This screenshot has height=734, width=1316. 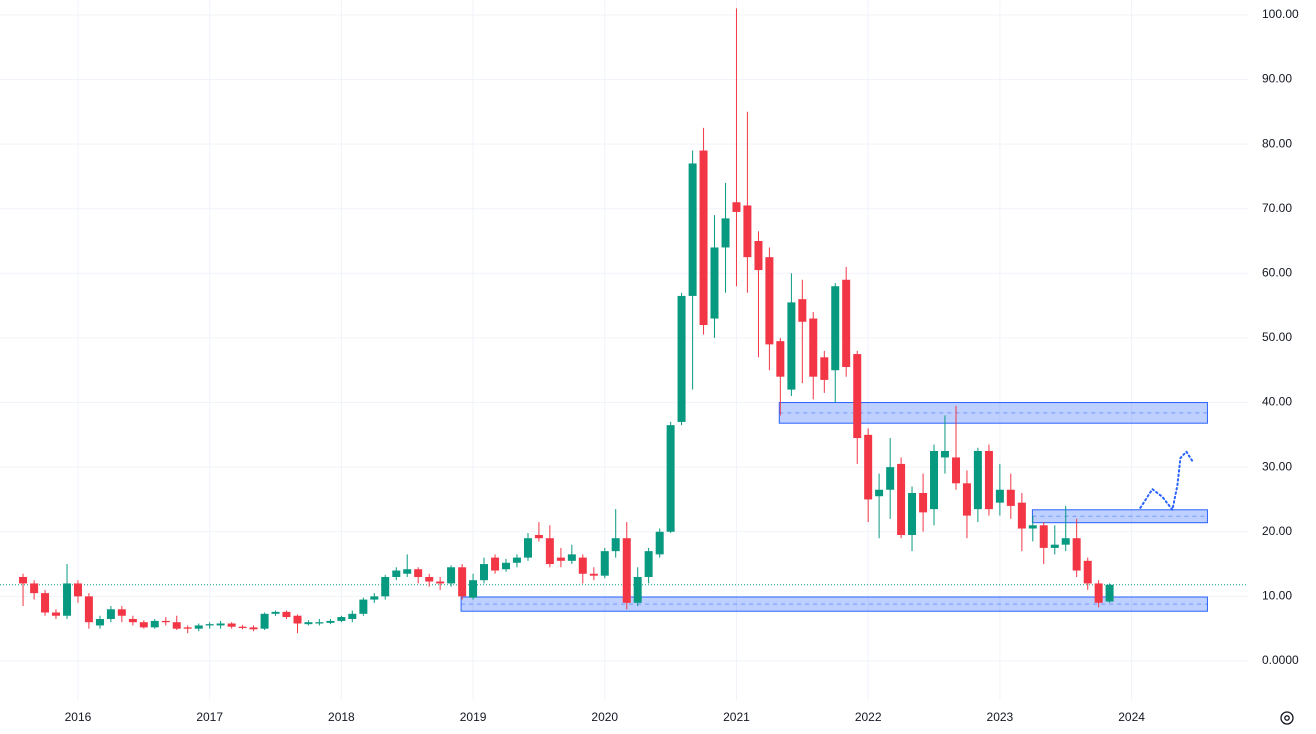 What do you see at coordinates (1167, 481) in the screenshot?
I see `projection-path` at bounding box center [1167, 481].